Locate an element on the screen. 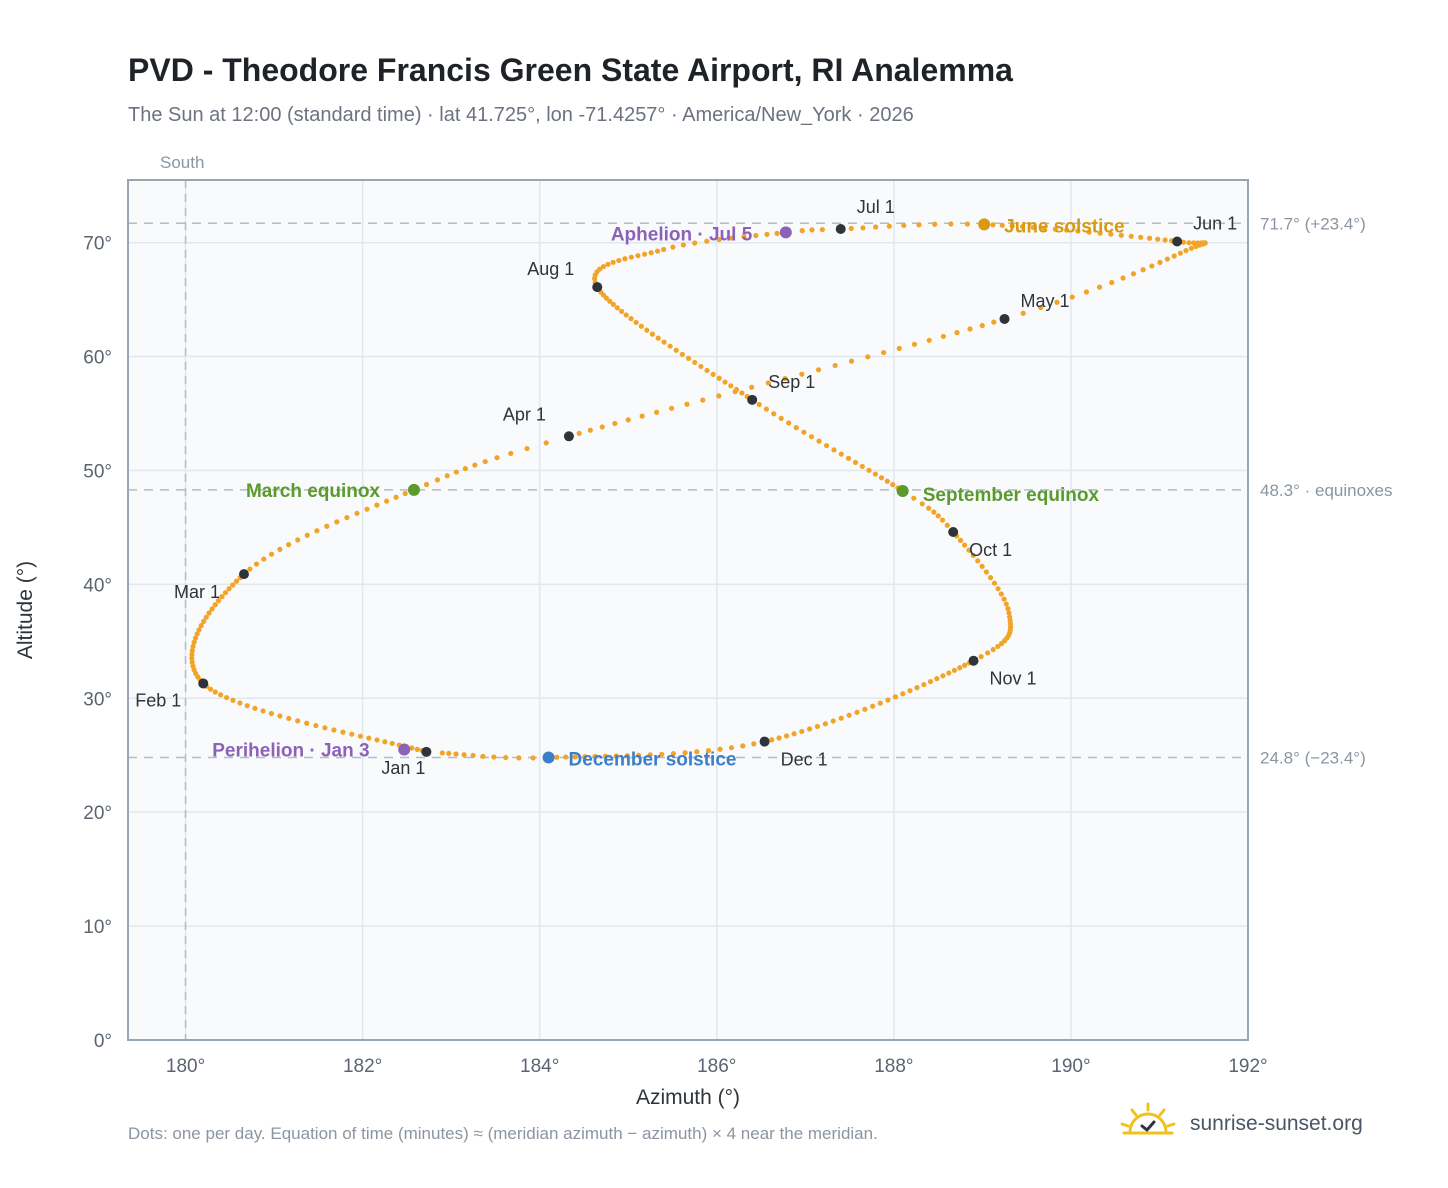  y-tick-label: 50° is located at coordinates (97, 471).